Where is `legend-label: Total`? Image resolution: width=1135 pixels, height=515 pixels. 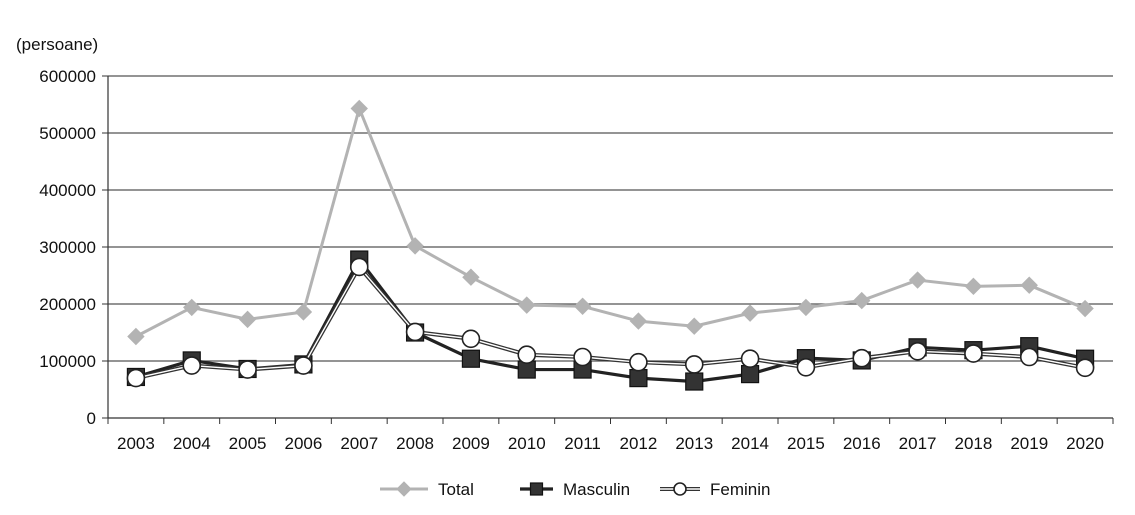 legend-label: Total is located at coordinates (456, 489).